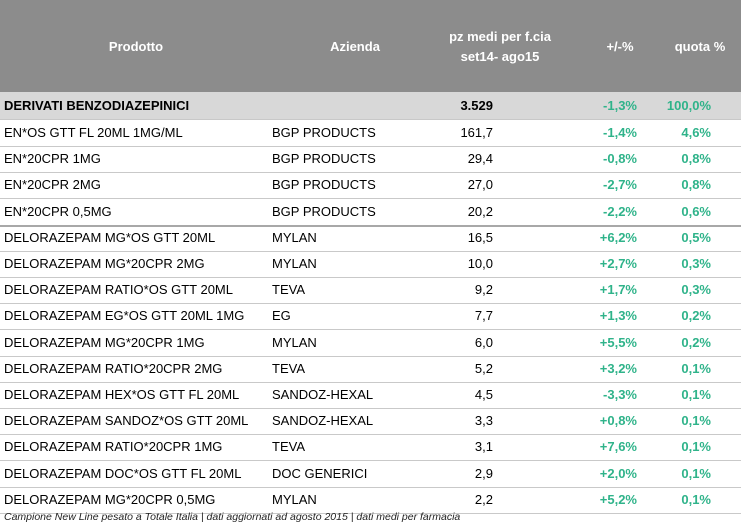 This screenshot has height=530, width=741. What do you see at coordinates (696, 132) in the screenshot?
I see `share-cell: 4,6%` at bounding box center [696, 132].